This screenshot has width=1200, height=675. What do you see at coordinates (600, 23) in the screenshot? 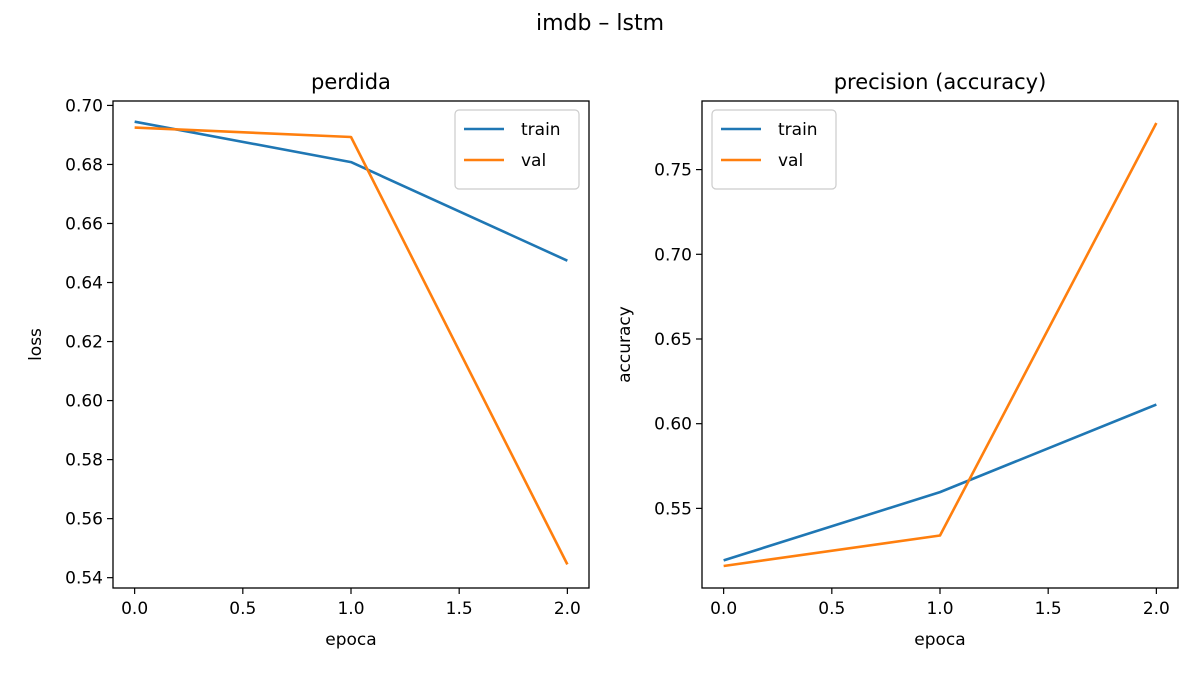
I see `figure-suptitle: imdb – lstm` at bounding box center [600, 23].